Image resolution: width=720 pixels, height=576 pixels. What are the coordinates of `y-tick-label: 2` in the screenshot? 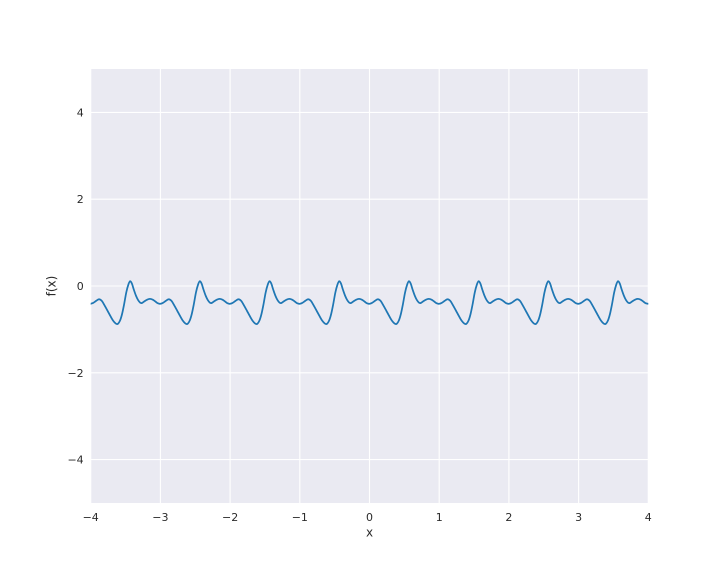 It's located at (80, 199).